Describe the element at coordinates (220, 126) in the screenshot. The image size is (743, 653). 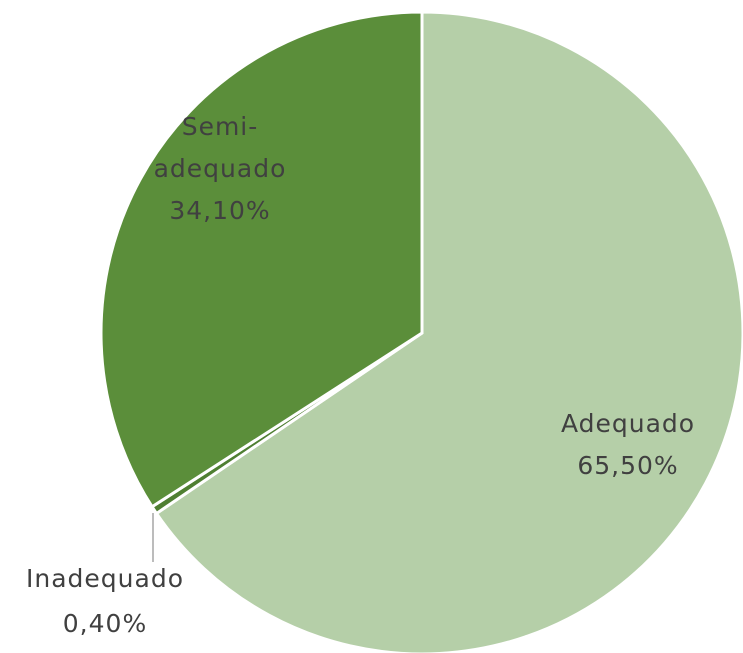
I see `label-line: Semi-` at that location.